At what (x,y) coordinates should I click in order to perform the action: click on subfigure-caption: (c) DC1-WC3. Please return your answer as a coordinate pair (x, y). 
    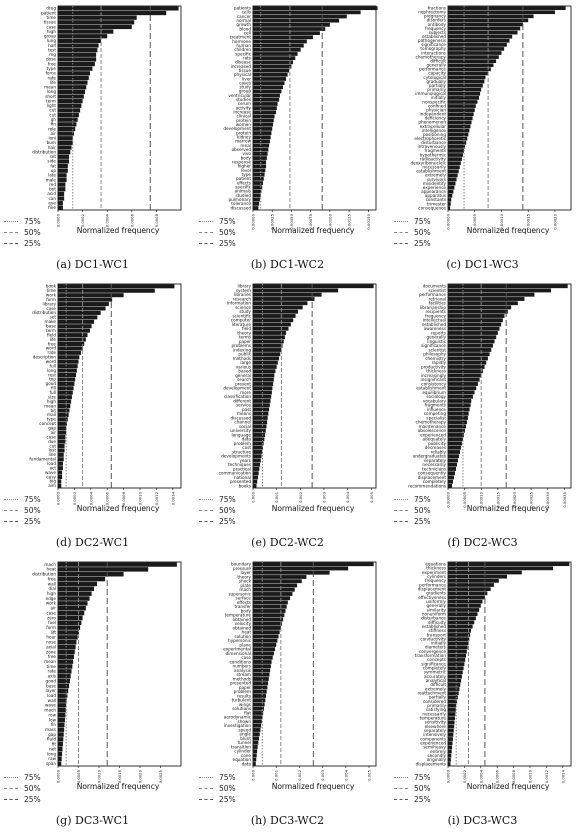
    Looking at the image, I should click on (482, 264).